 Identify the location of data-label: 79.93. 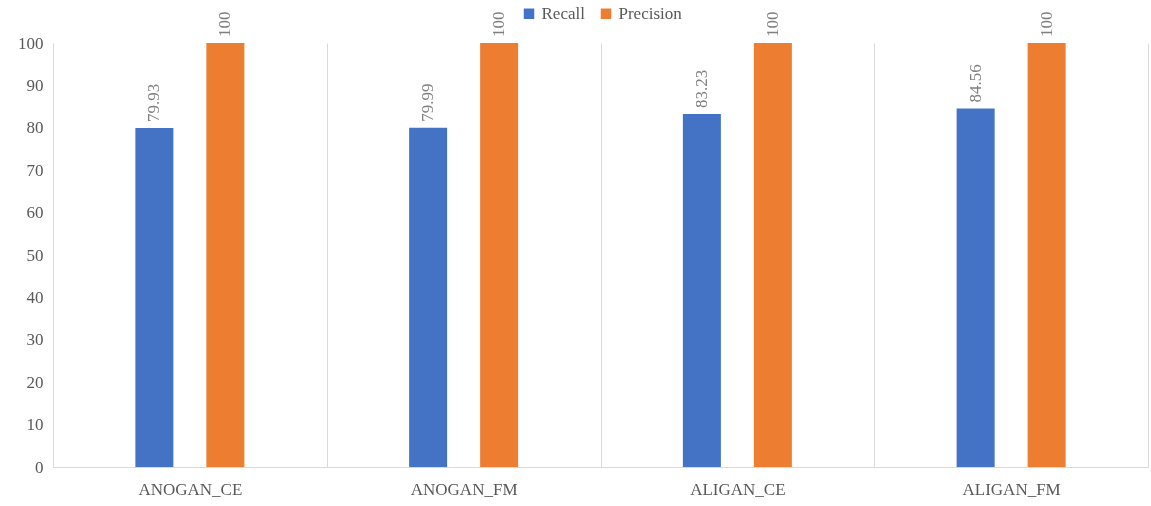
(154, 103).